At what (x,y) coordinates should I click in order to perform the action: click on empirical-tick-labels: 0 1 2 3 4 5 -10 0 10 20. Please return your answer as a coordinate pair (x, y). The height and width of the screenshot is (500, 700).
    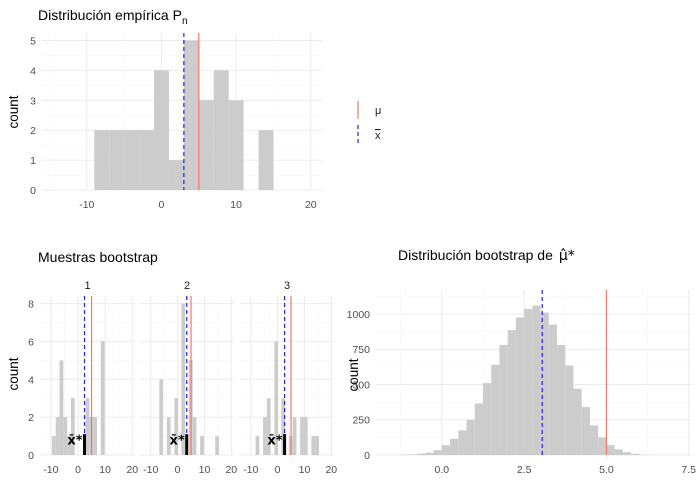
    Looking at the image, I should click on (173, 123).